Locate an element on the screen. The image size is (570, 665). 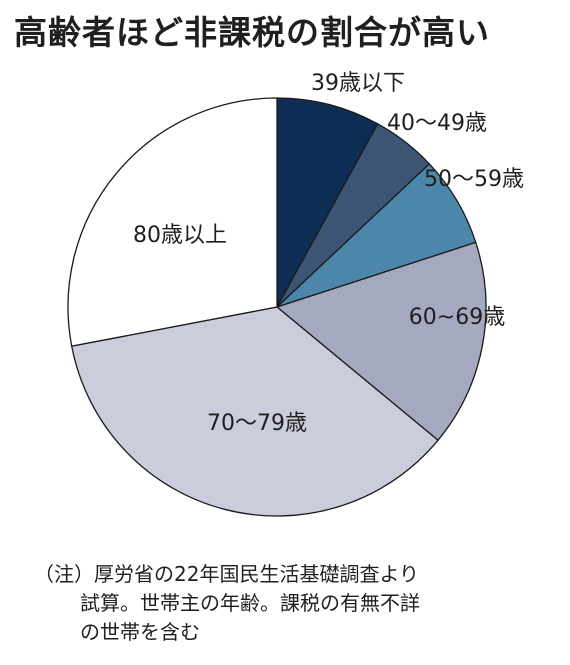
slice-label-4: 60~69歳 is located at coordinates (457, 317).